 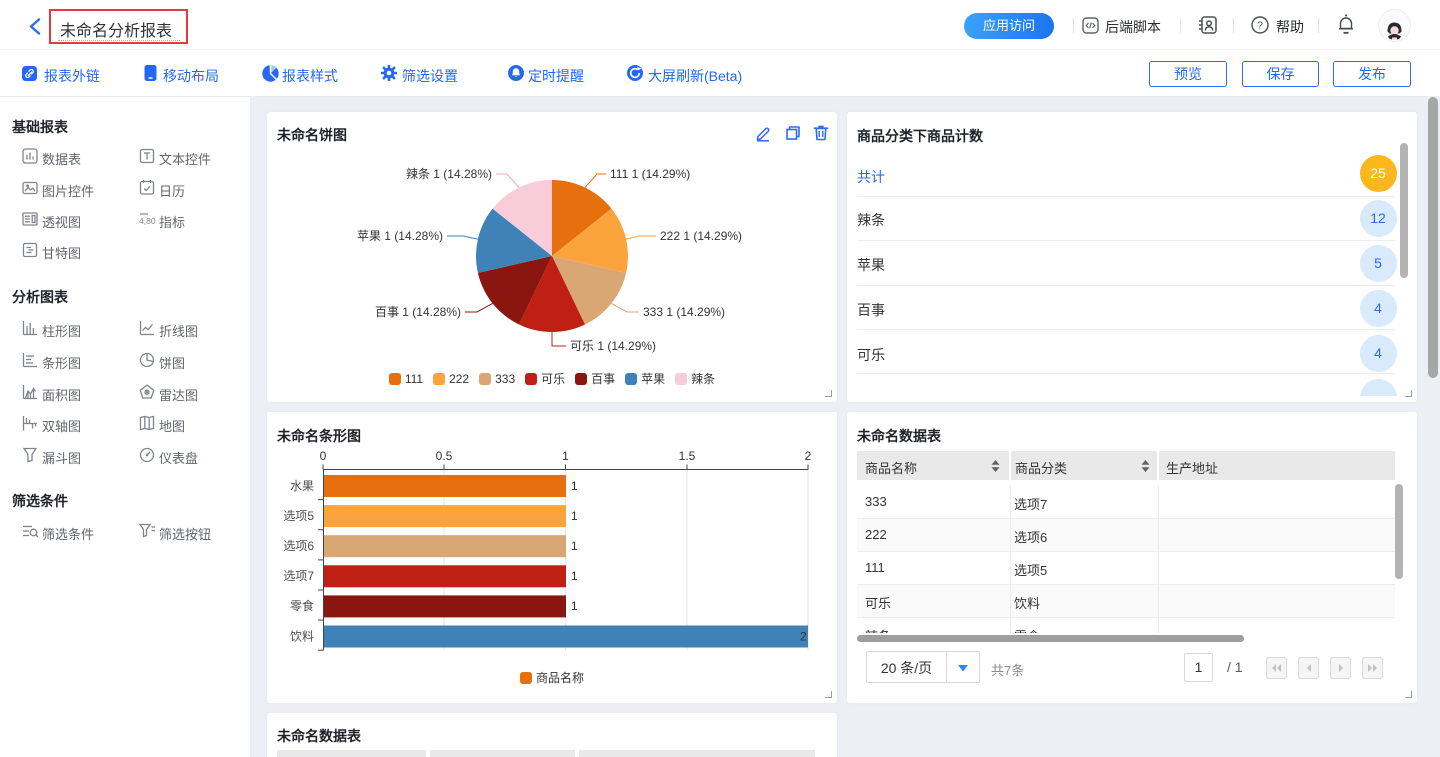 I want to click on svg-text: 零食, so click(x=302, y=605).